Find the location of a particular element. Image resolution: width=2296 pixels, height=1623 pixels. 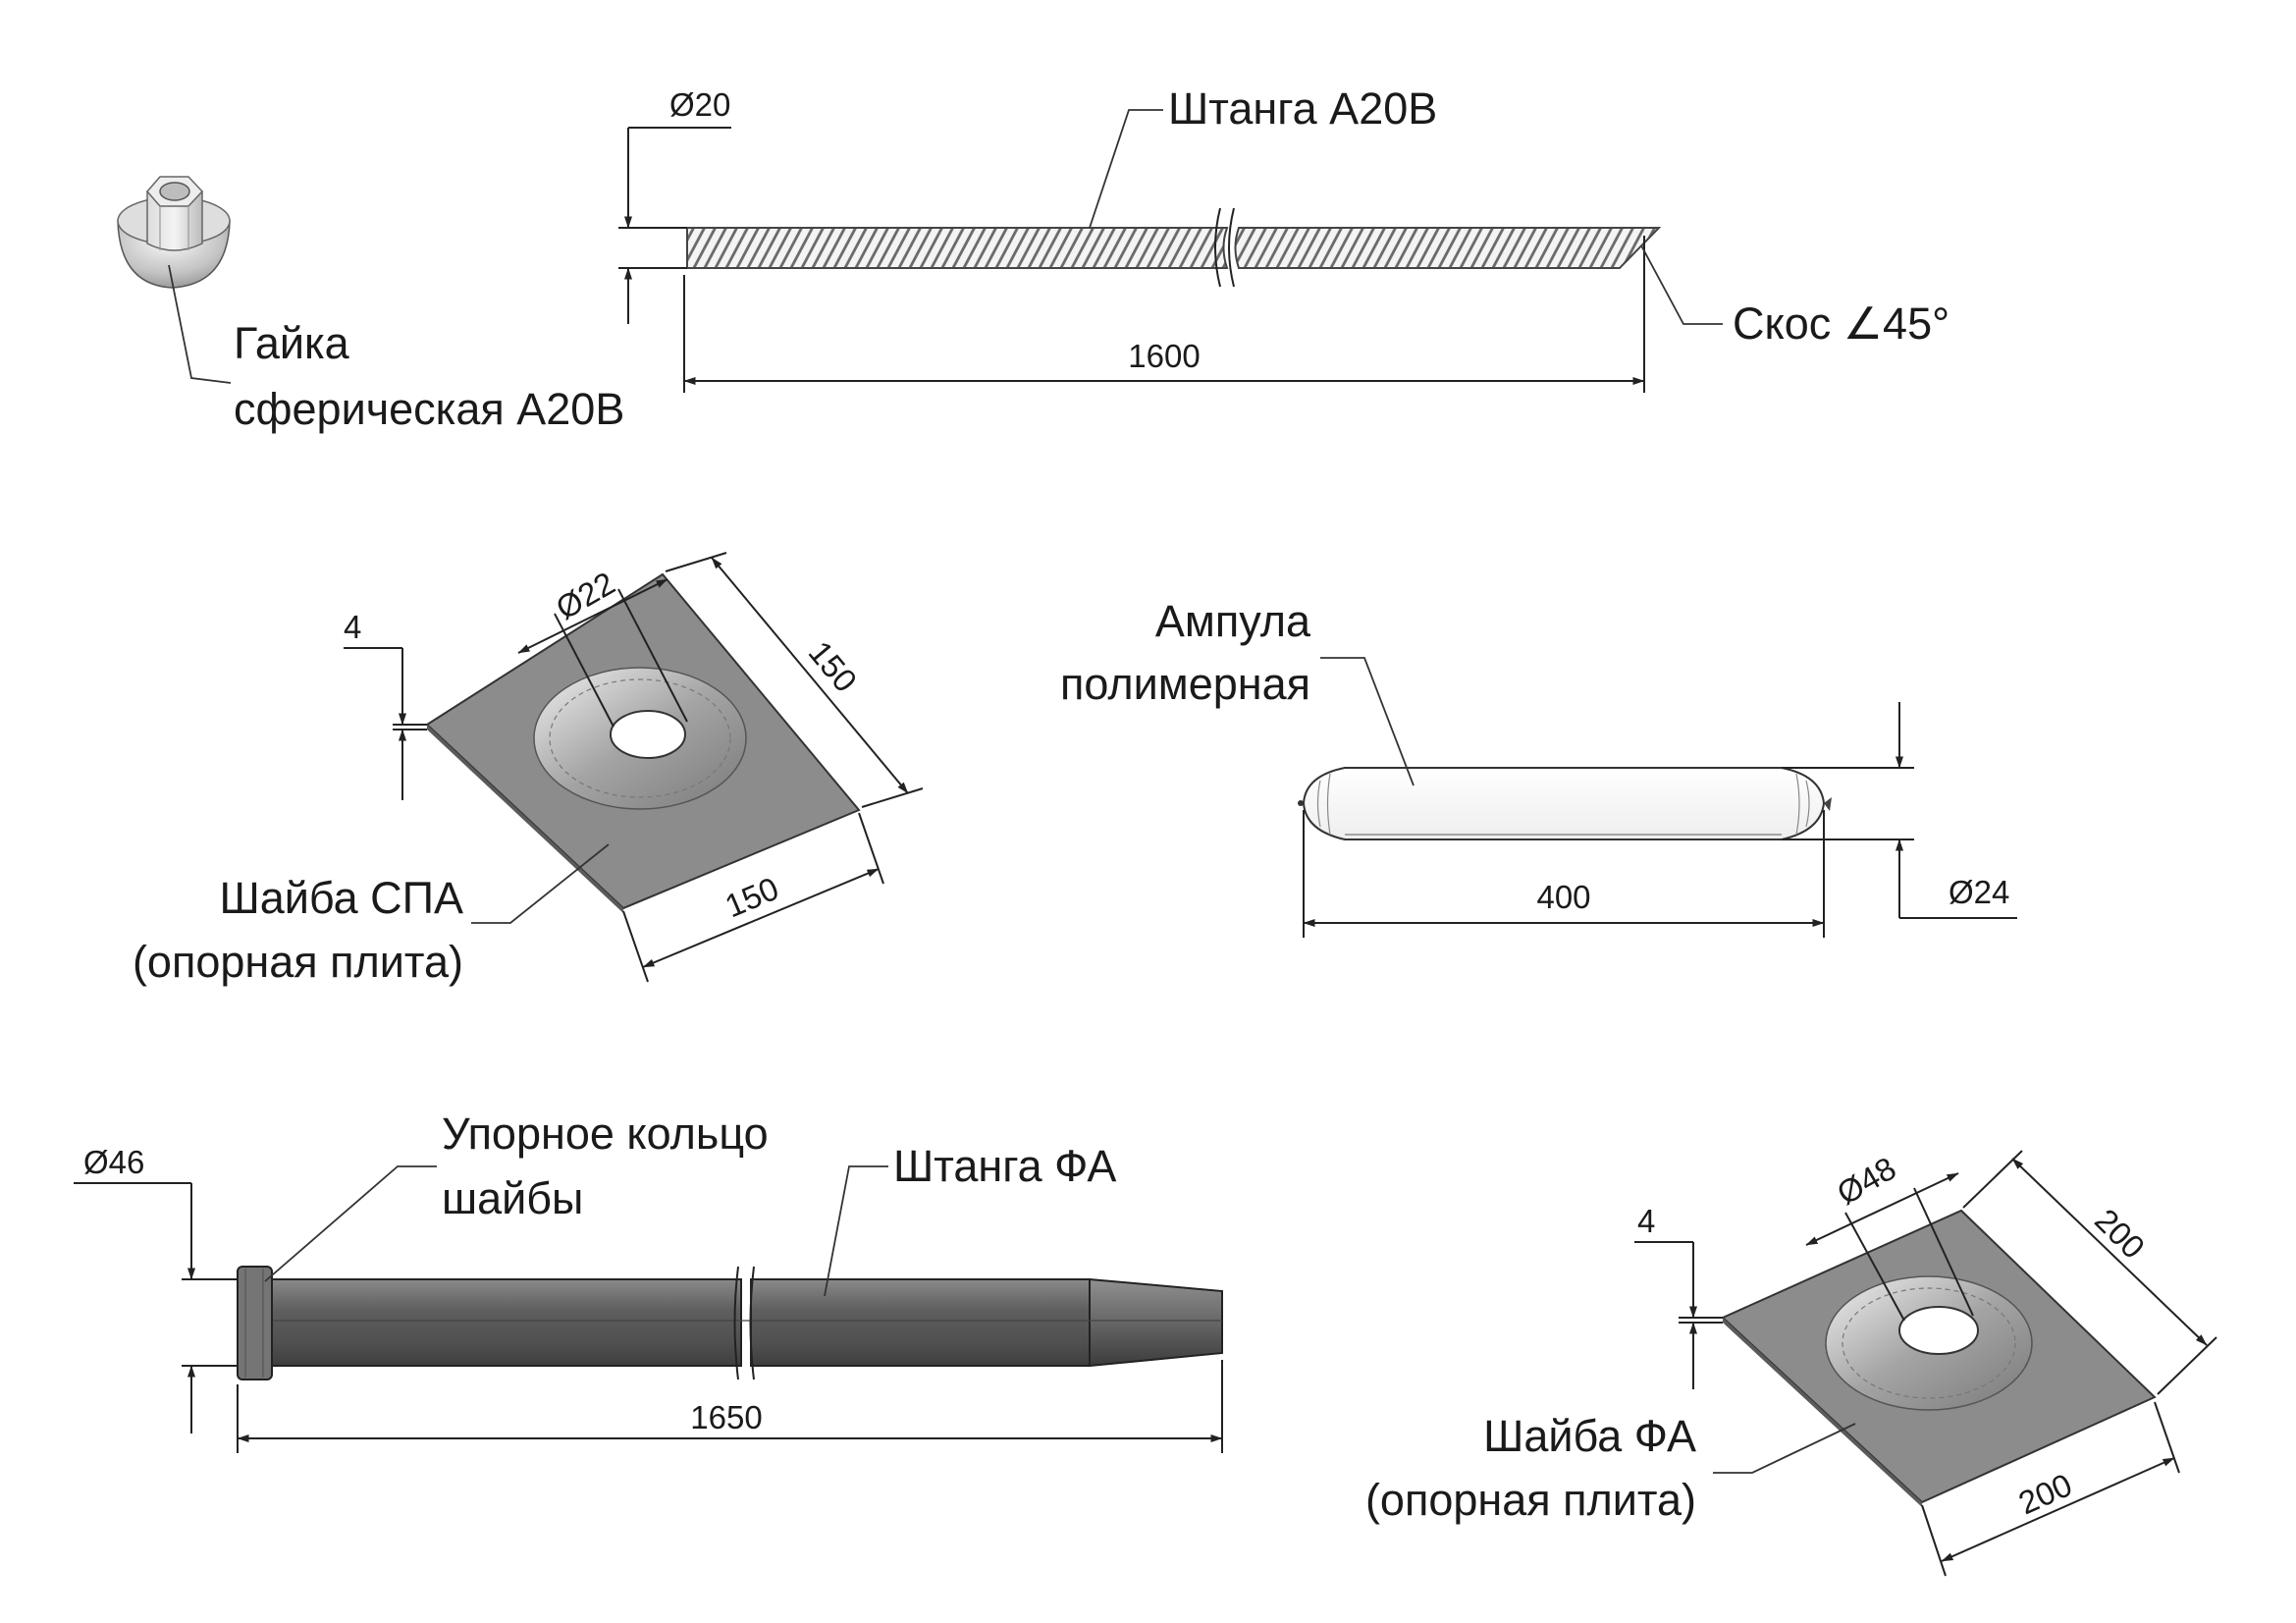

rod-fa-taper is located at coordinates (1156, 1322).